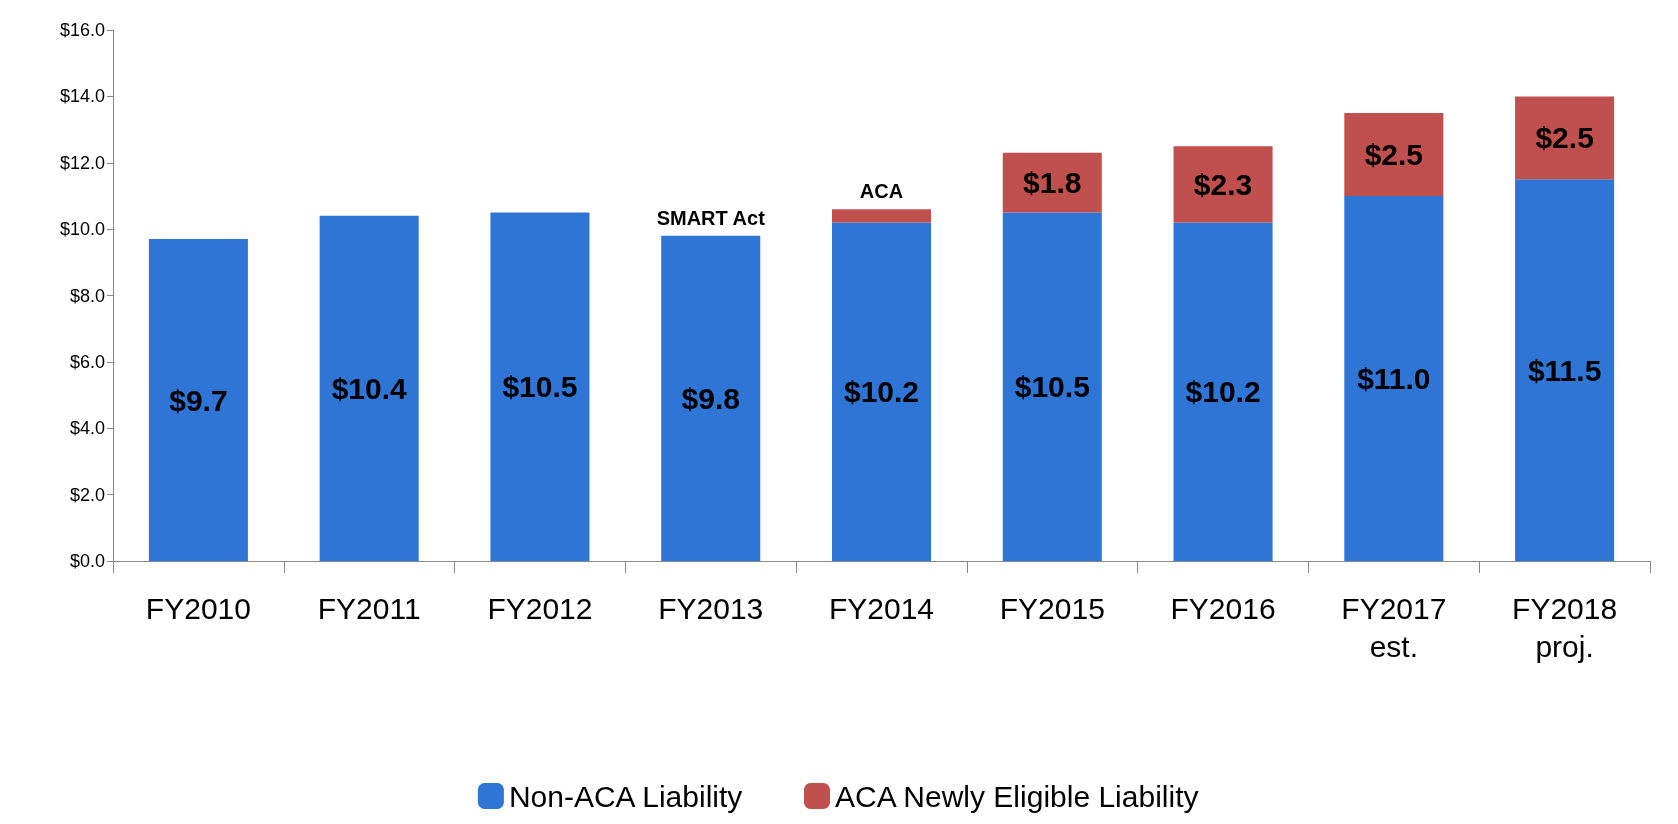  Describe the element at coordinates (82, 229) in the screenshot. I see `y-tick-label: $10.0` at that location.